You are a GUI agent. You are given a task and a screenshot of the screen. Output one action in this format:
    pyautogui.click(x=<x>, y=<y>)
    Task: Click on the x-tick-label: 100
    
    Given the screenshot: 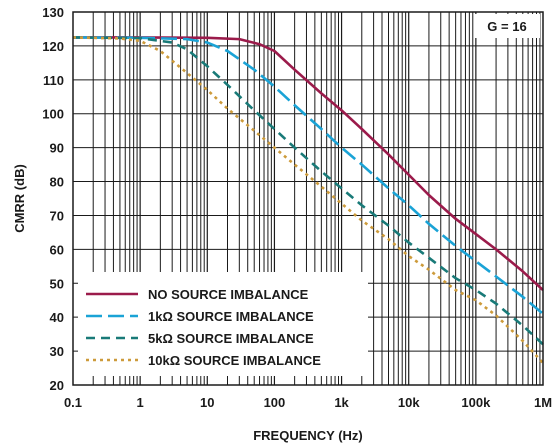 What is the action you would take?
    pyautogui.click(x=275, y=402)
    